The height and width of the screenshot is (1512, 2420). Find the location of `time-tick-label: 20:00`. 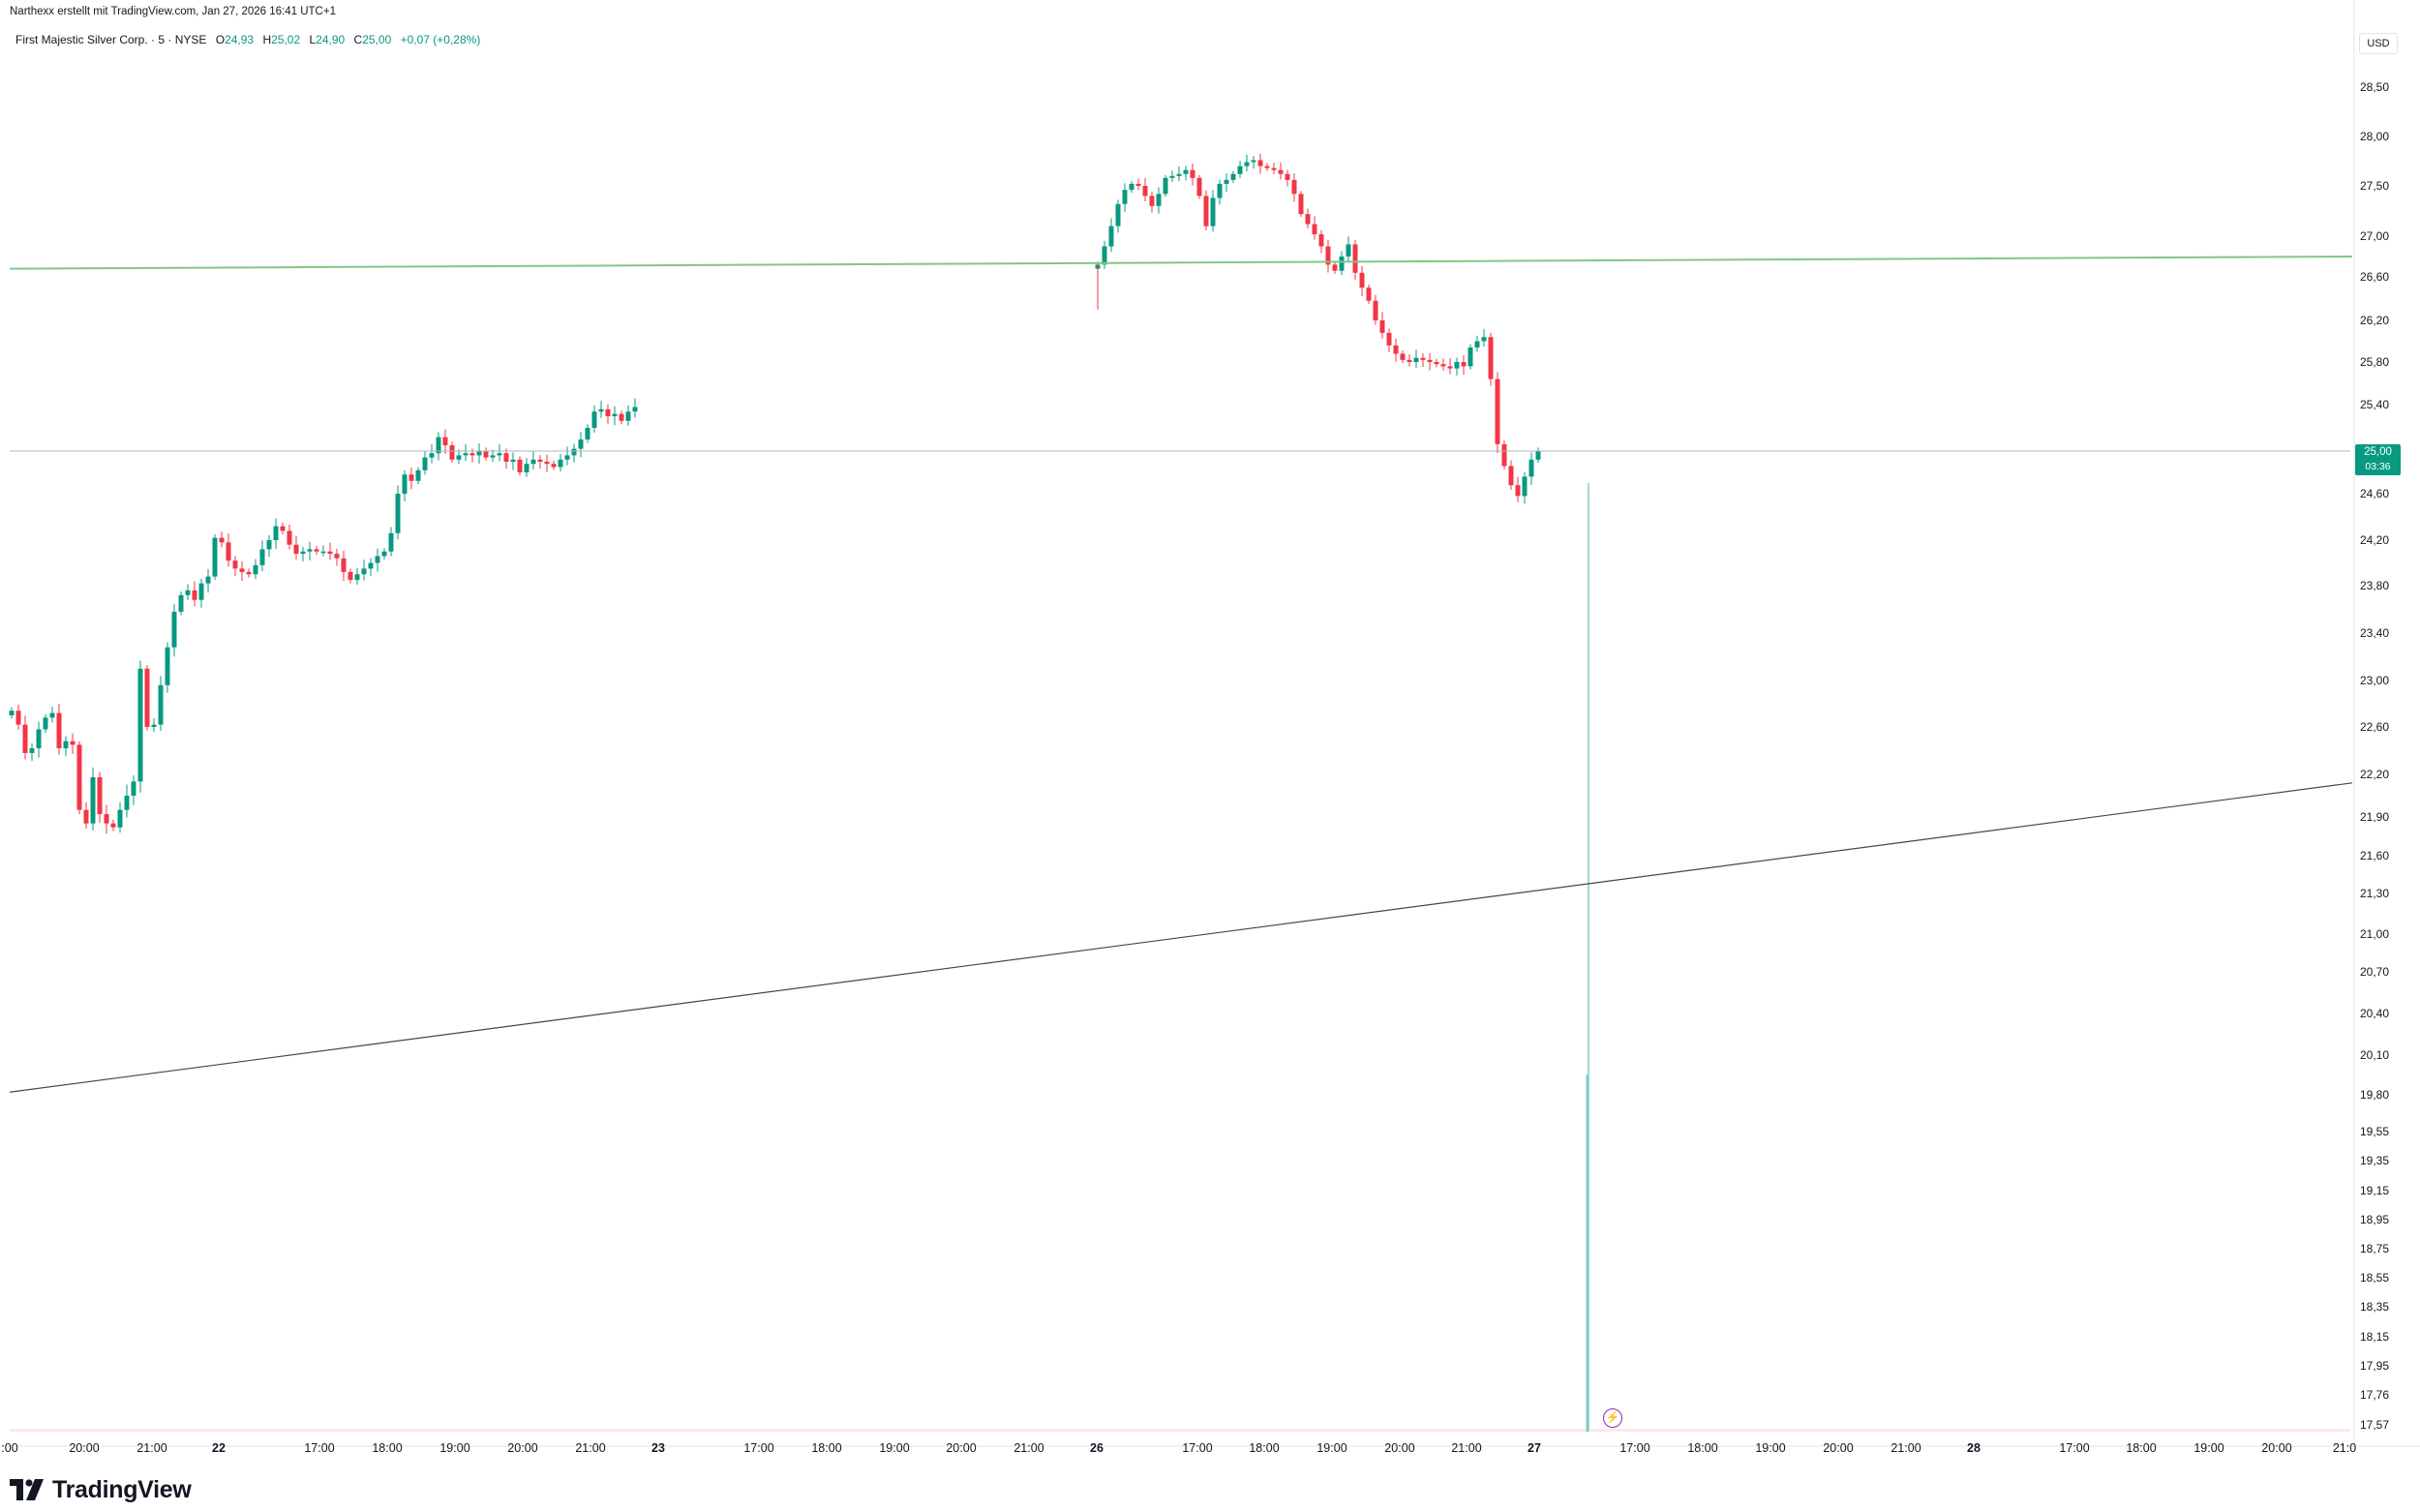

time-tick-label: 20:00 is located at coordinates (522, 1448).